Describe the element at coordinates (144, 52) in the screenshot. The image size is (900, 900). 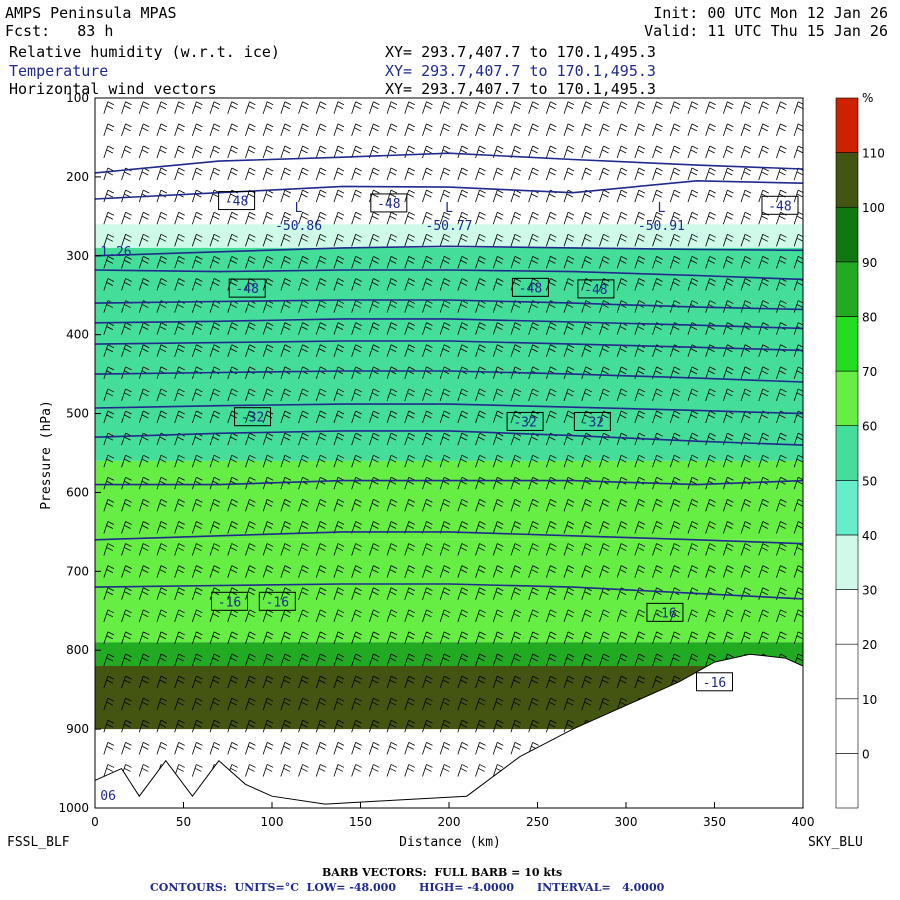
I see `field-label-rh: Relative humidity (w.r.t. ice)` at that location.